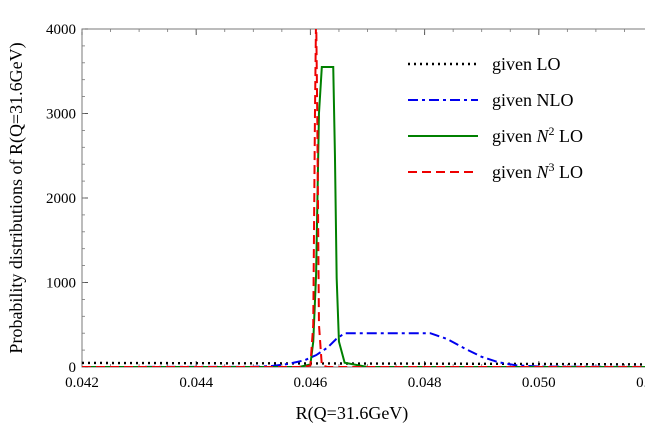  Describe the element at coordinates (82, 383) in the screenshot. I see `x-tick-label: 0.042` at that location.